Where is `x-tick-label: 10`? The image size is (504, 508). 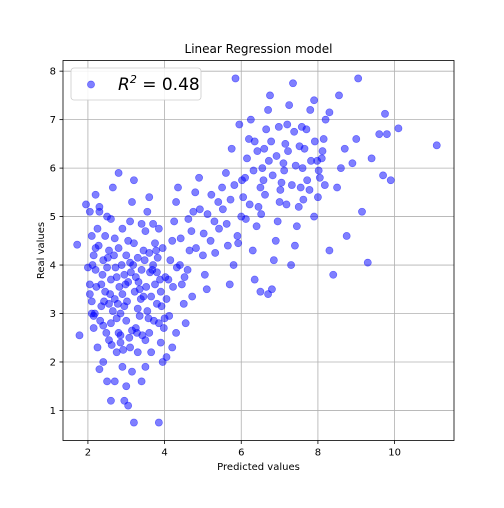 x-tick-label: 10 is located at coordinates (394, 453).